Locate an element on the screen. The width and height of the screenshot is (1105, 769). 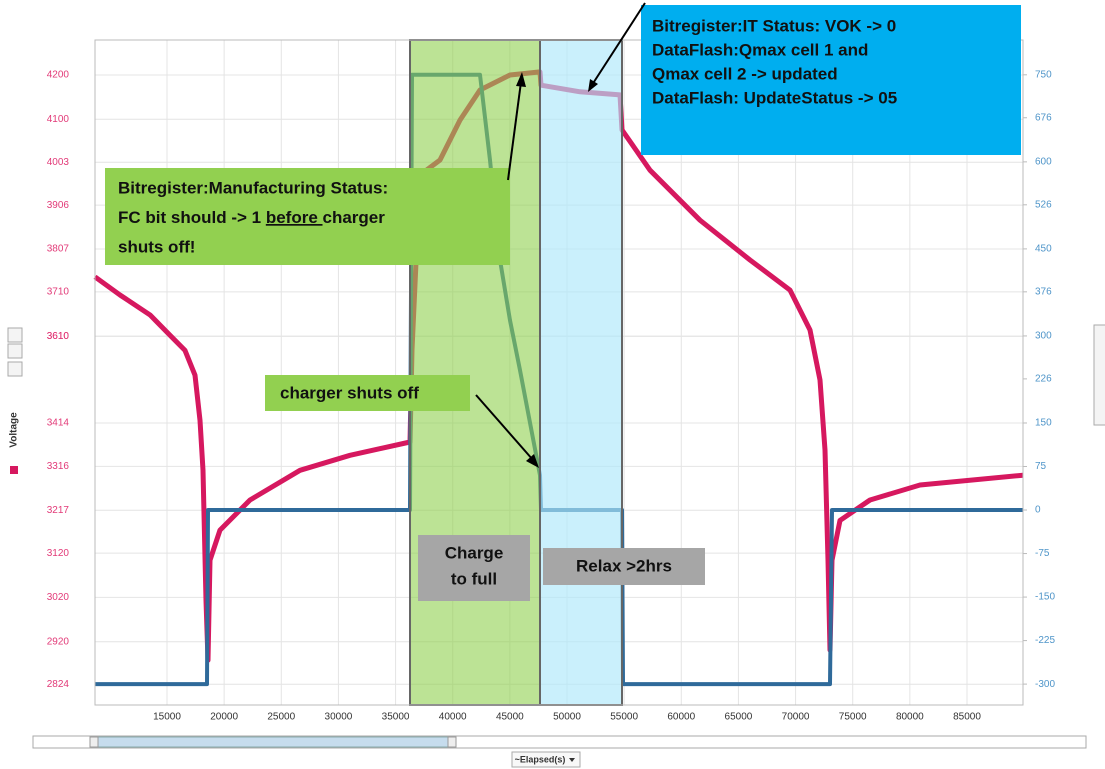
right-axis-widget is located at coordinates (1099, 375).